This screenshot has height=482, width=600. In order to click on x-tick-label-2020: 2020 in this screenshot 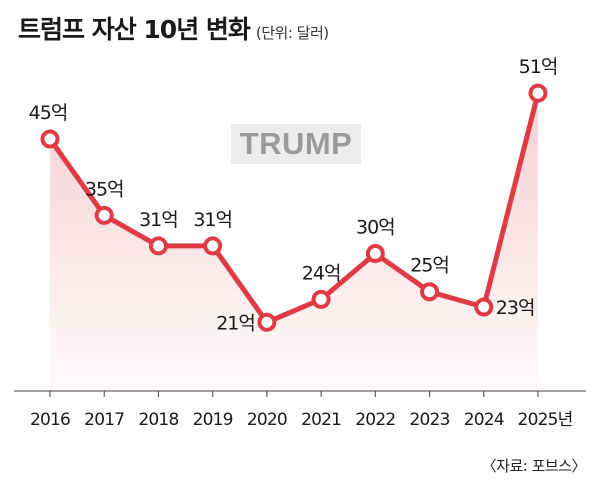, I will do `click(267, 420)`.